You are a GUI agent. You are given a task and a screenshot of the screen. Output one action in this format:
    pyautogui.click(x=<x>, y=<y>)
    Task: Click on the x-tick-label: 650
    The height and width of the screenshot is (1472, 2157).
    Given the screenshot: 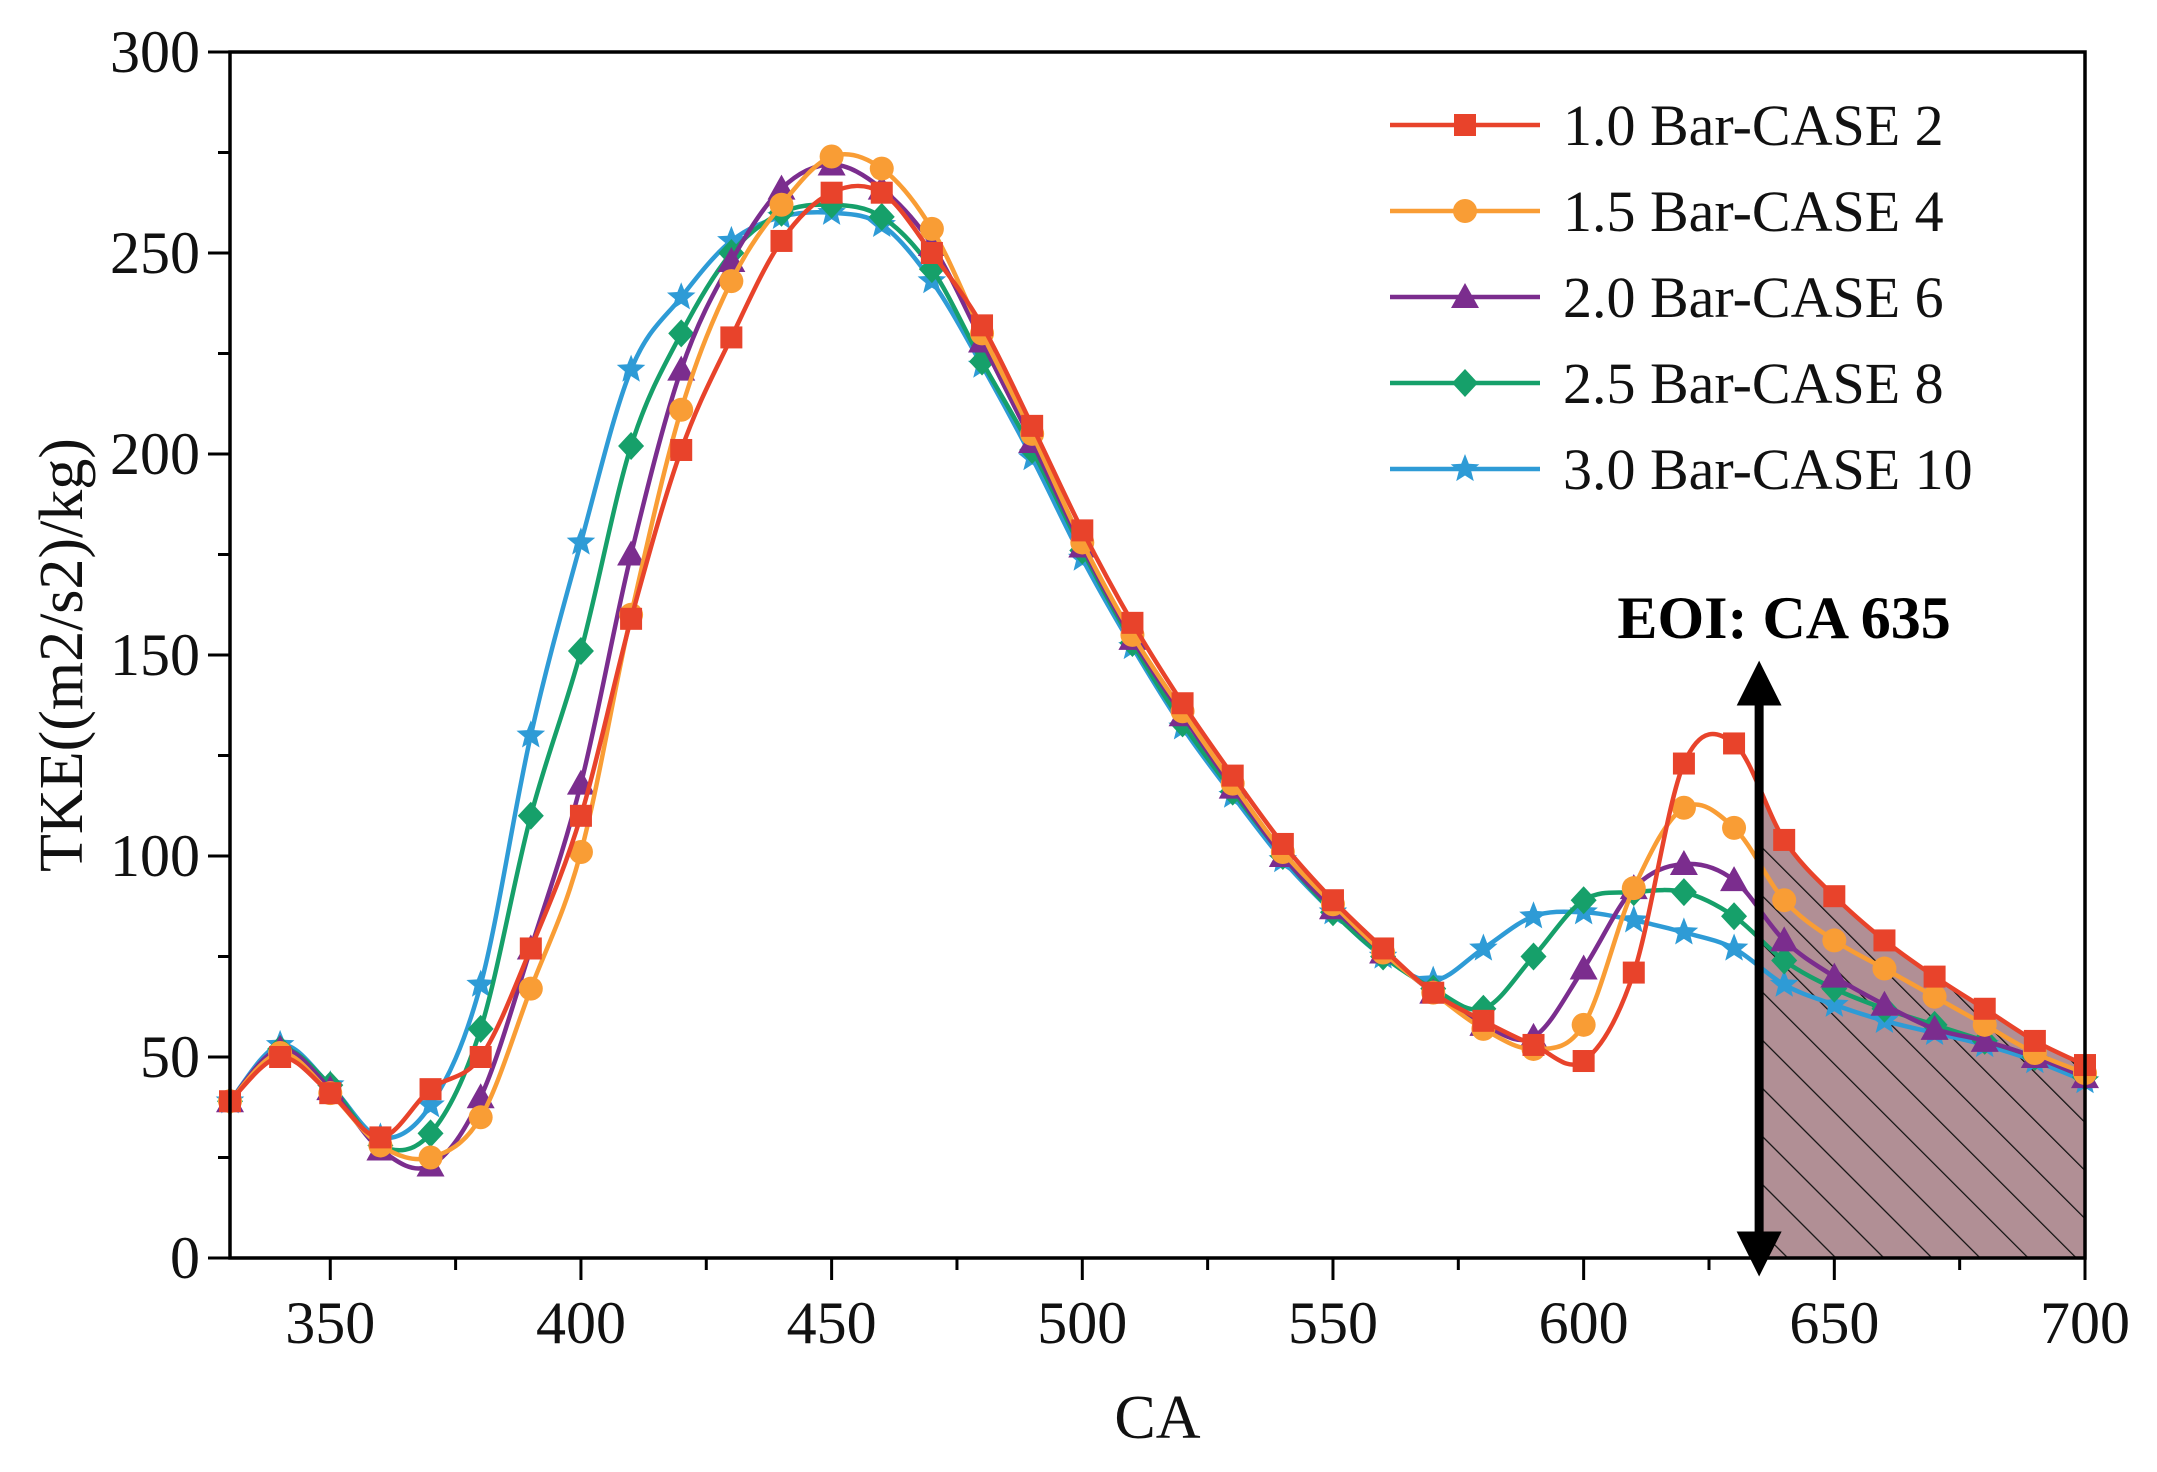 What is the action you would take?
    pyautogui.click(x=1834, y=1323)
    